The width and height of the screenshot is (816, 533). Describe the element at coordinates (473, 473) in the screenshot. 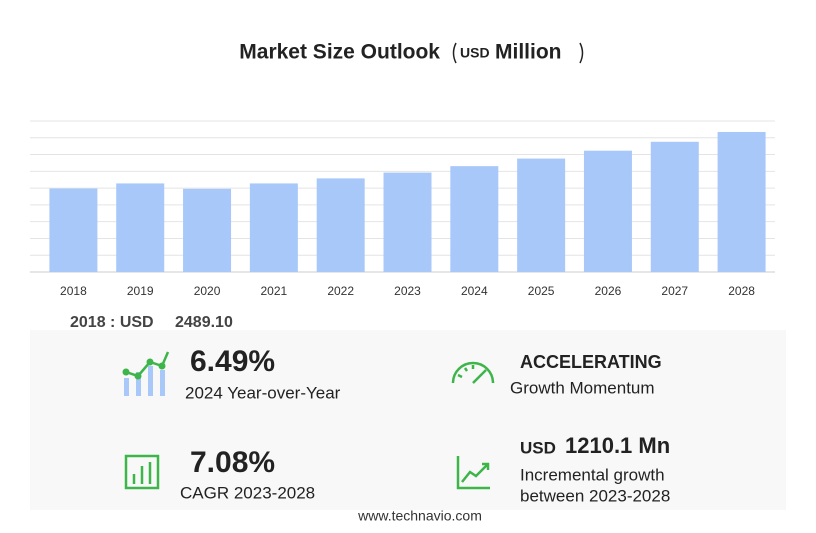

I see `icon-incremental` at that location.